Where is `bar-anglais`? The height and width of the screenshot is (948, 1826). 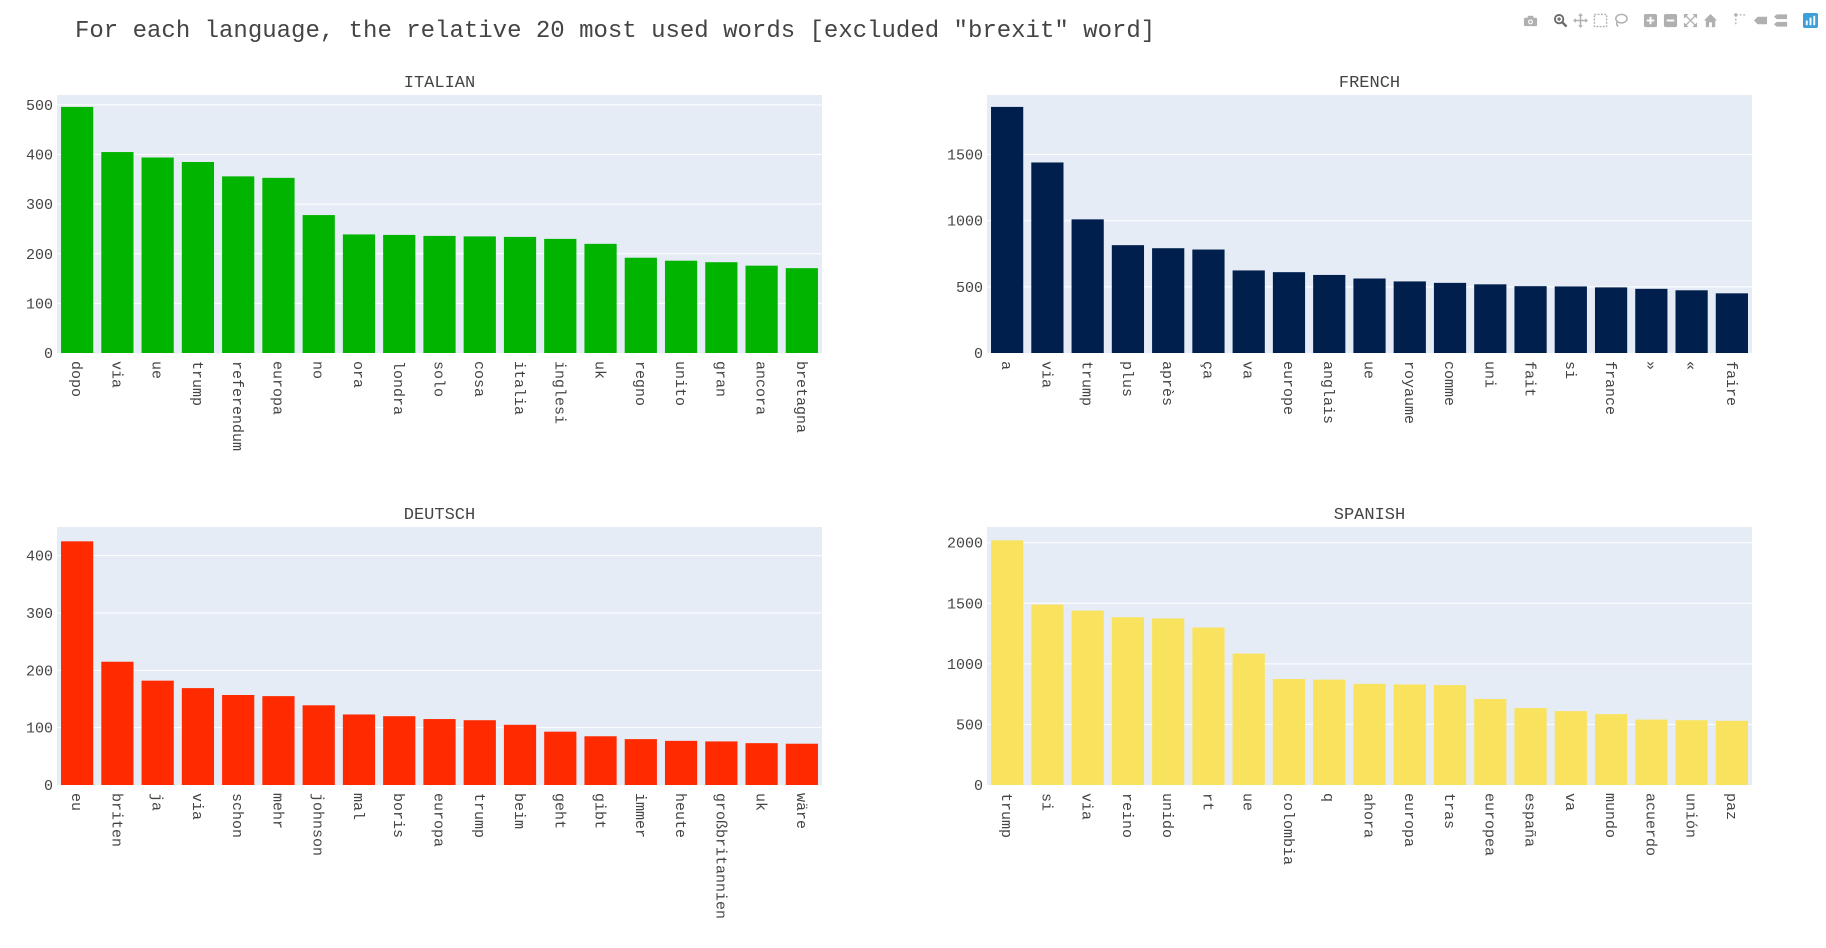 bar-anglais is located at coordinates (1329, 313).